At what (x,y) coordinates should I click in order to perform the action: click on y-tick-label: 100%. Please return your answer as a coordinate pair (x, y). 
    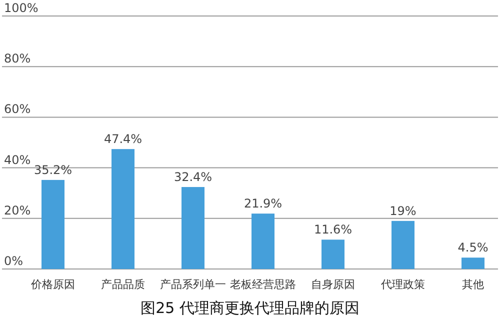
    Looking at the image, I should click on (21, 8).